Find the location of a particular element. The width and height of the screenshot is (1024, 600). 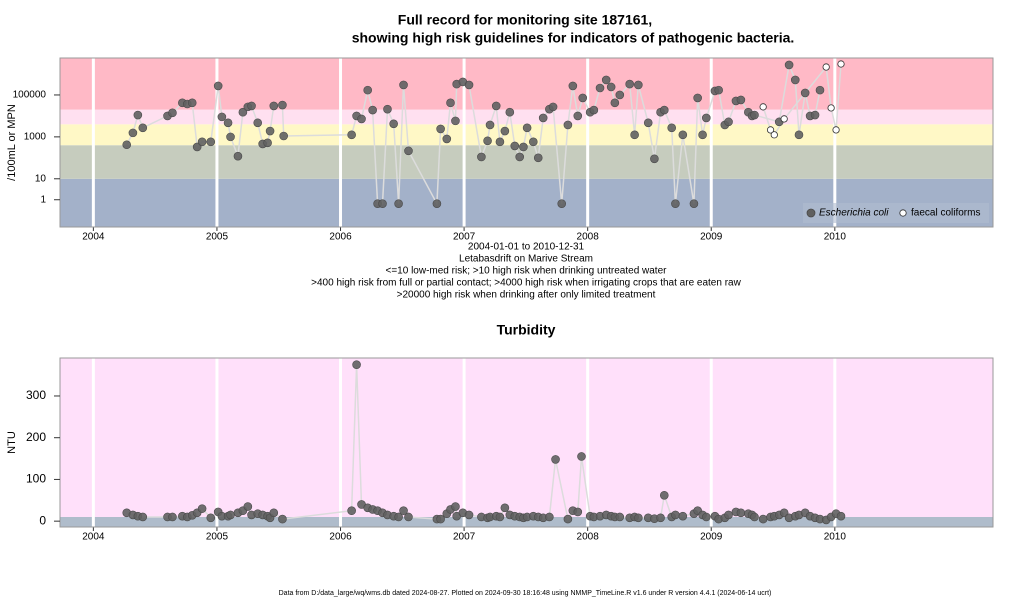

x-tick-label: 2008 is located at coordinates (588, 537).